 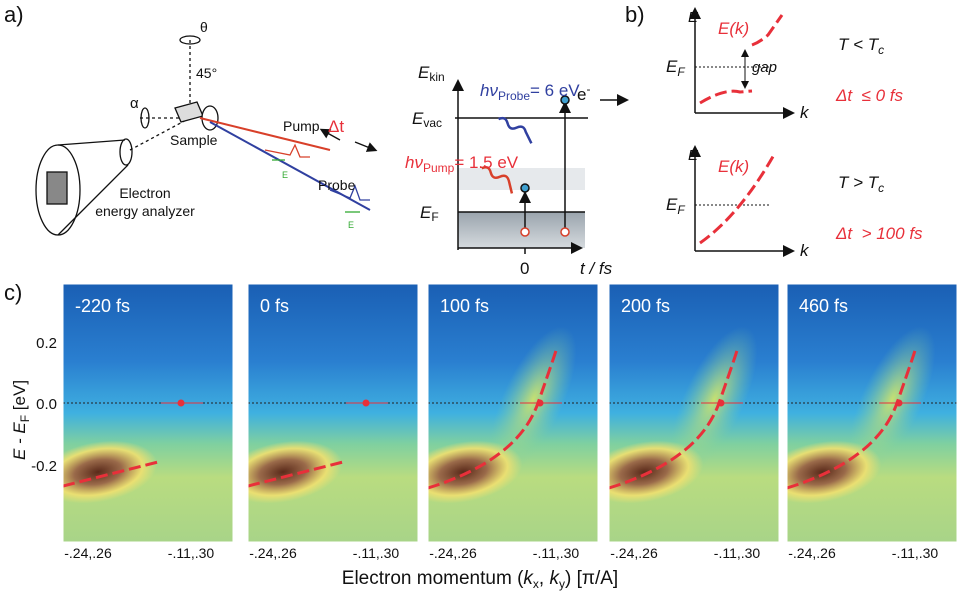 I want to click on electron: e-, so click(x=583, y=93).